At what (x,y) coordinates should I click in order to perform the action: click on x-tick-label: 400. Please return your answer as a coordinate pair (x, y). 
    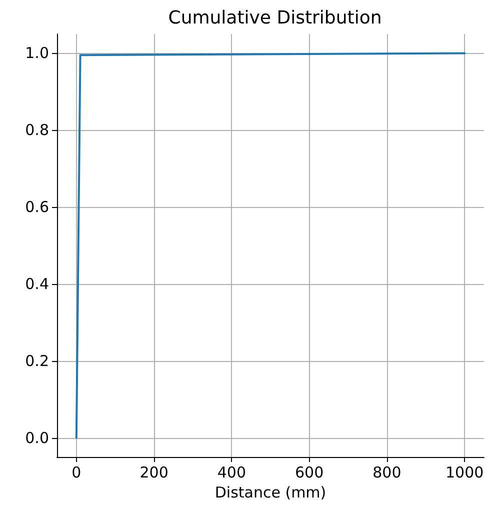
    Looking at the image, I should click on (231, 473).